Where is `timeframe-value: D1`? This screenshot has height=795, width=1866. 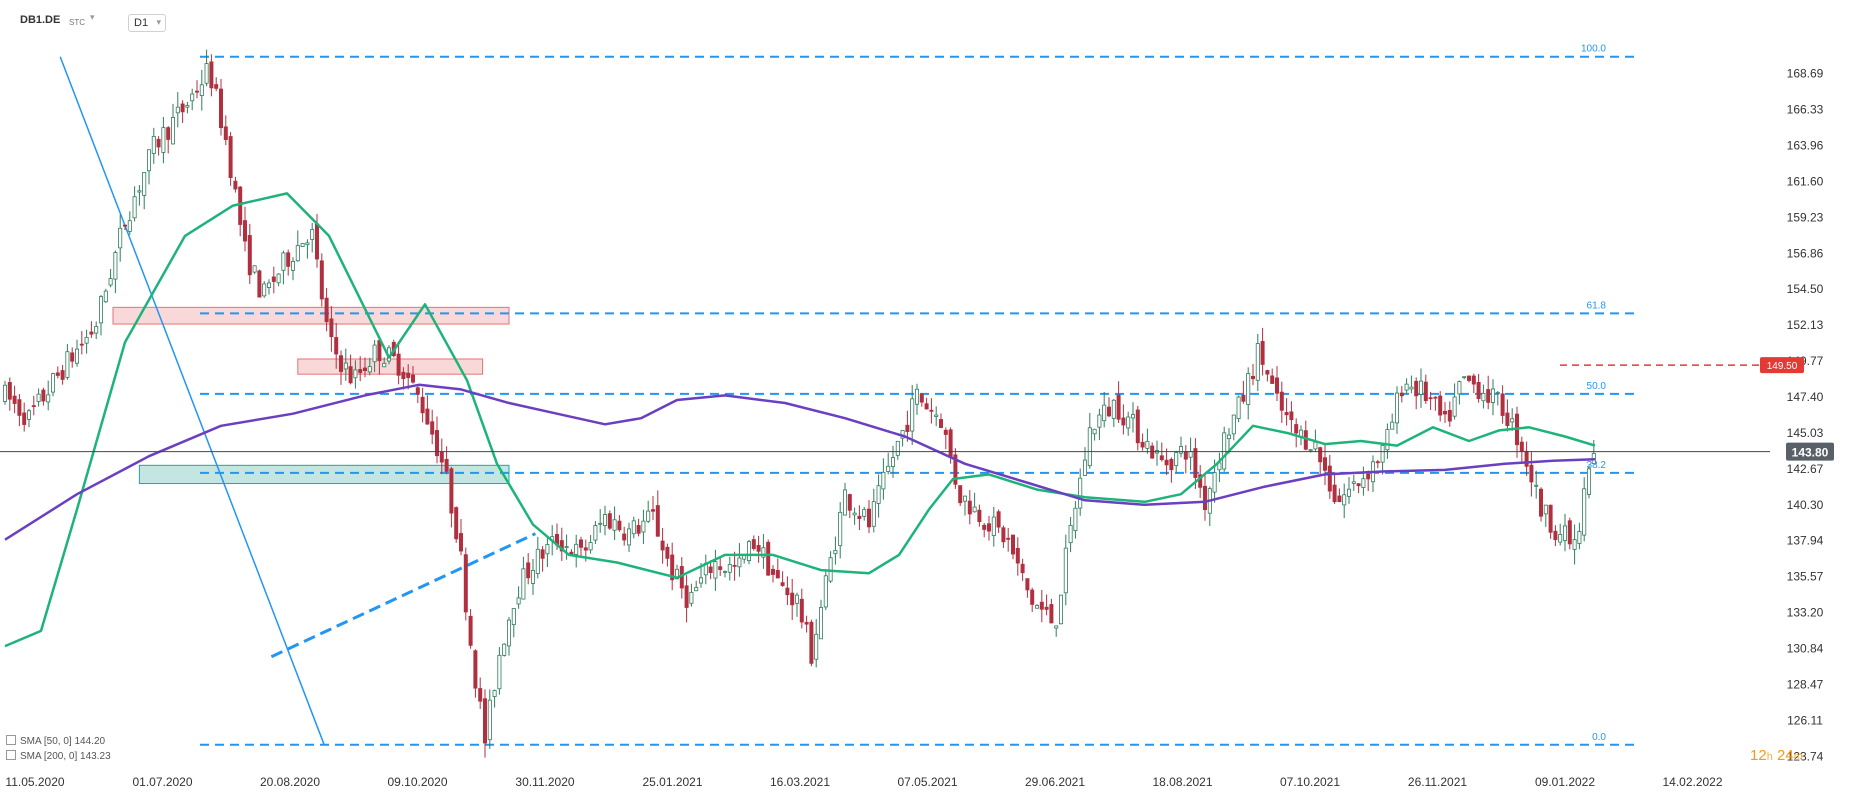 timeframe-value: D1 is located at coordinates (141, 23).